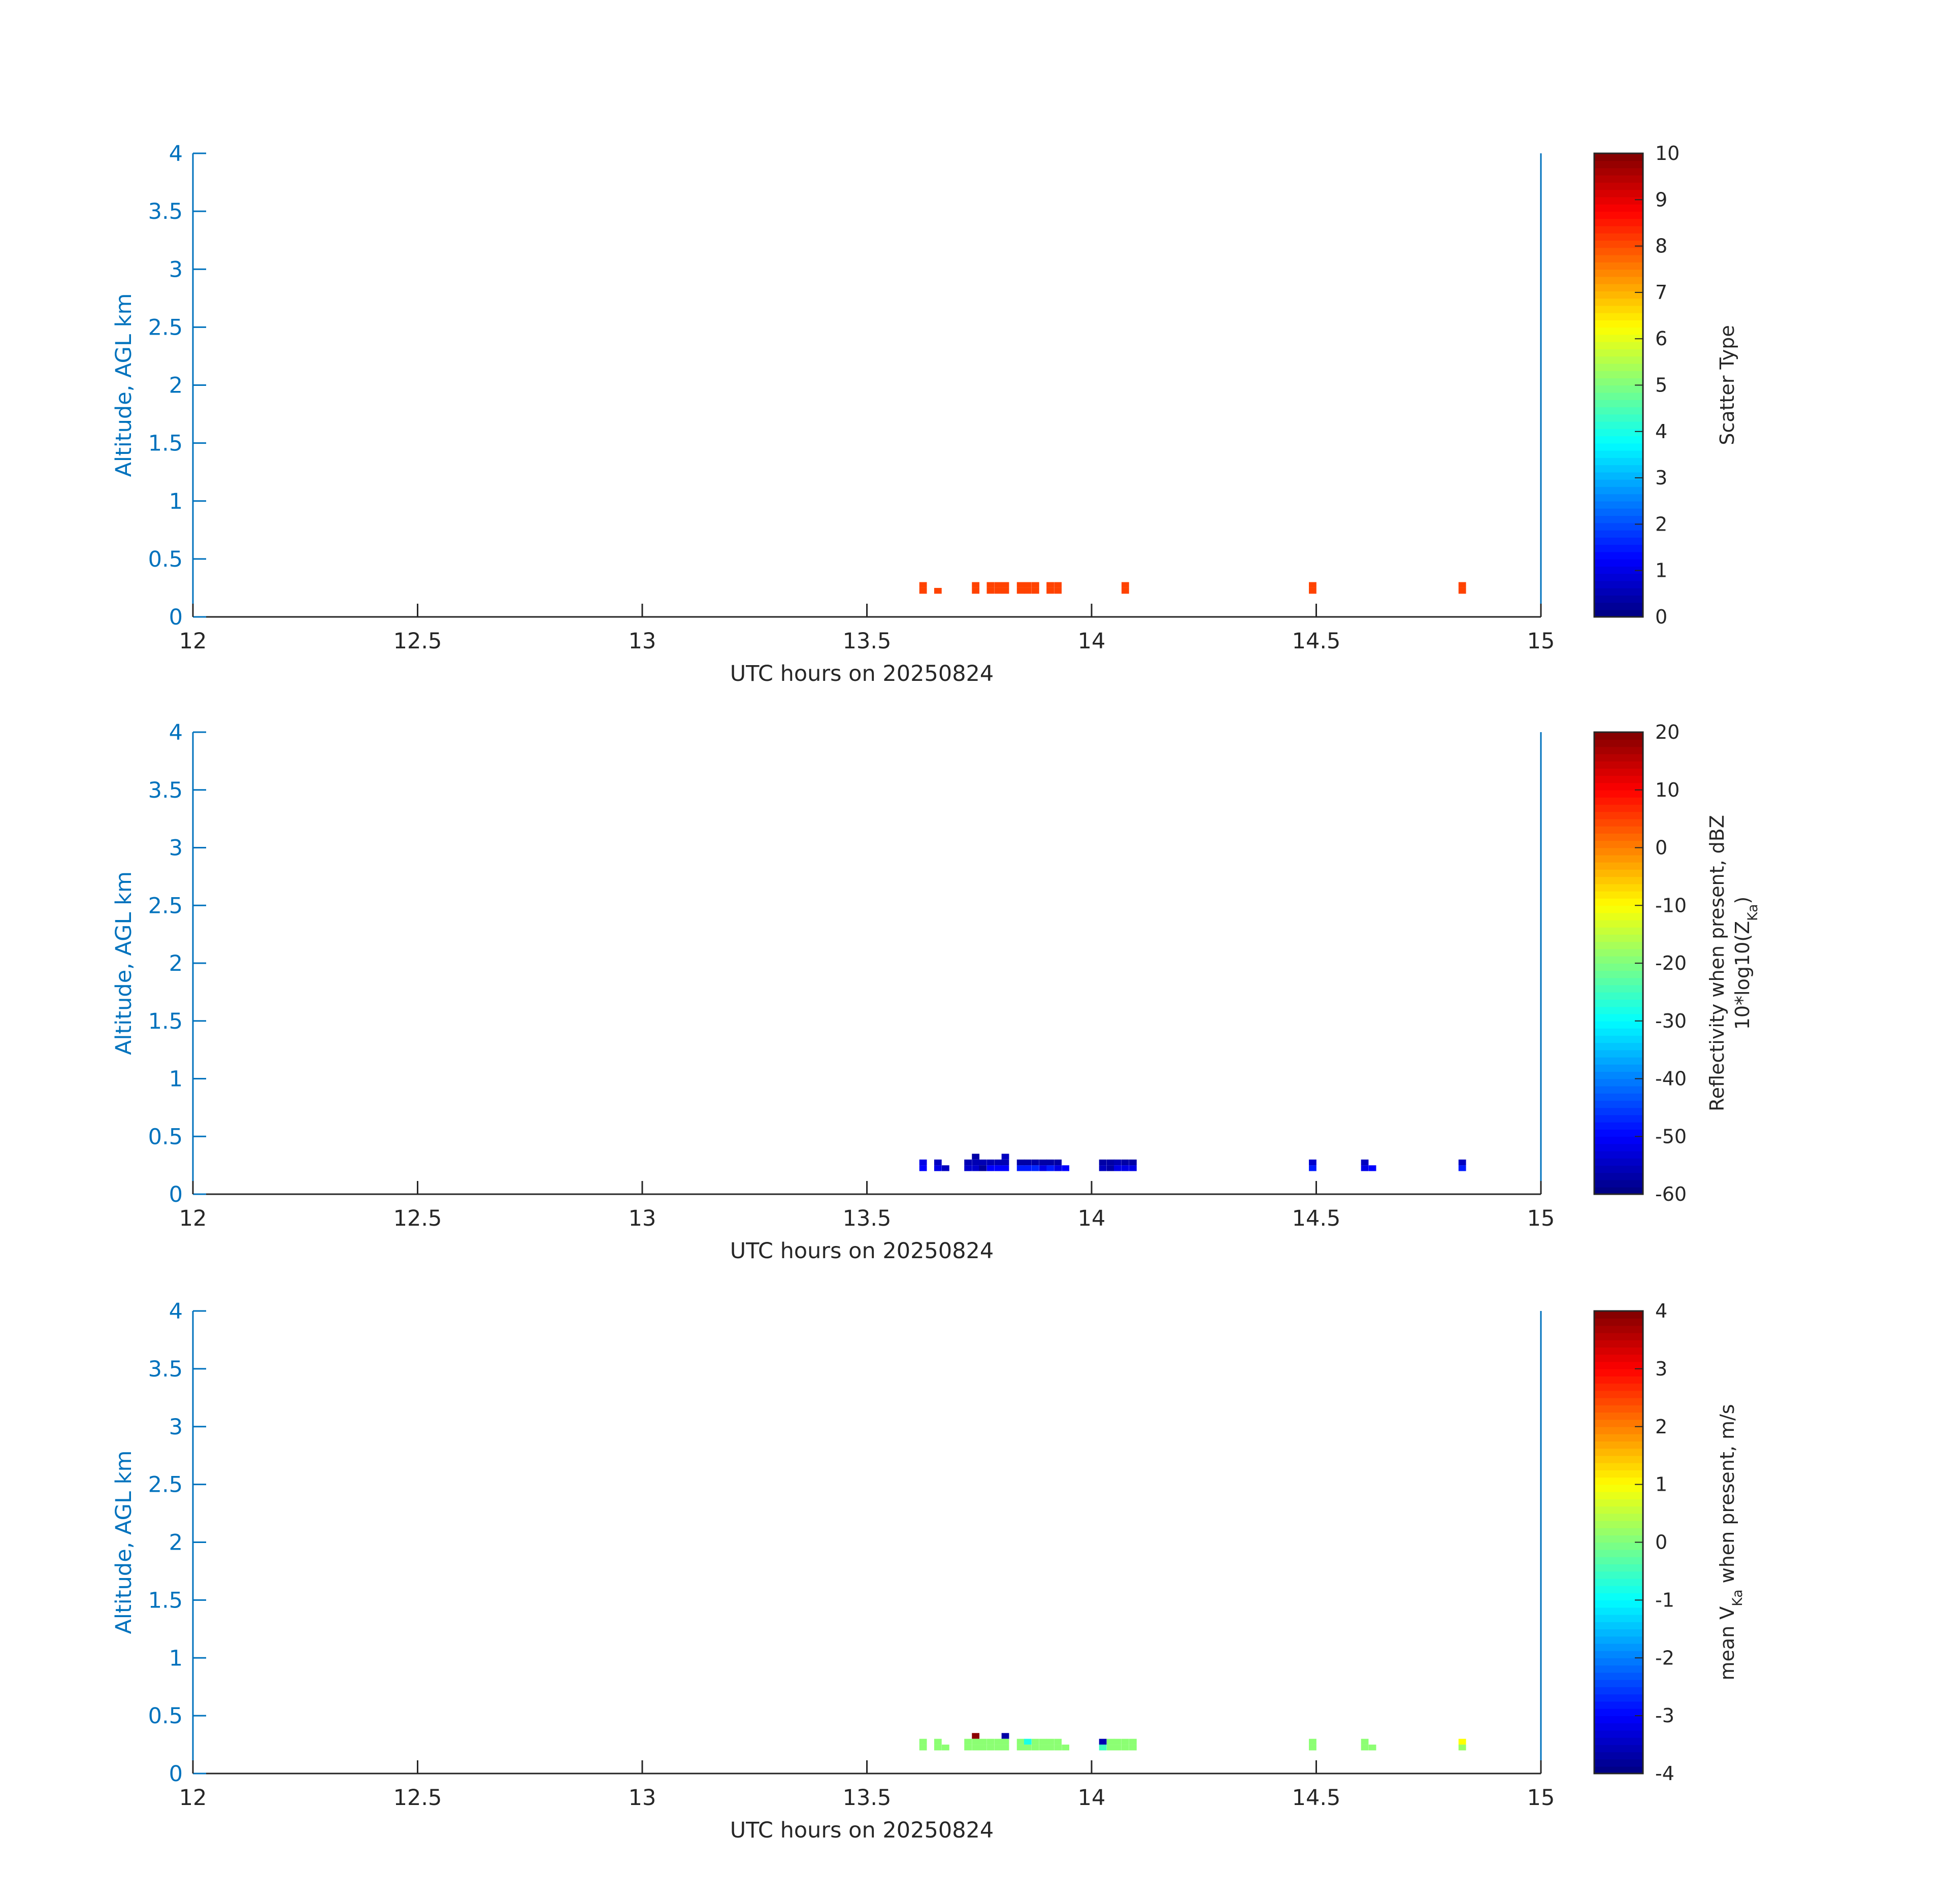  What do you see at coordinates (176, 270) in the screenshot?
I see `y-tick-label: 3` at bounding box center [176, 270].